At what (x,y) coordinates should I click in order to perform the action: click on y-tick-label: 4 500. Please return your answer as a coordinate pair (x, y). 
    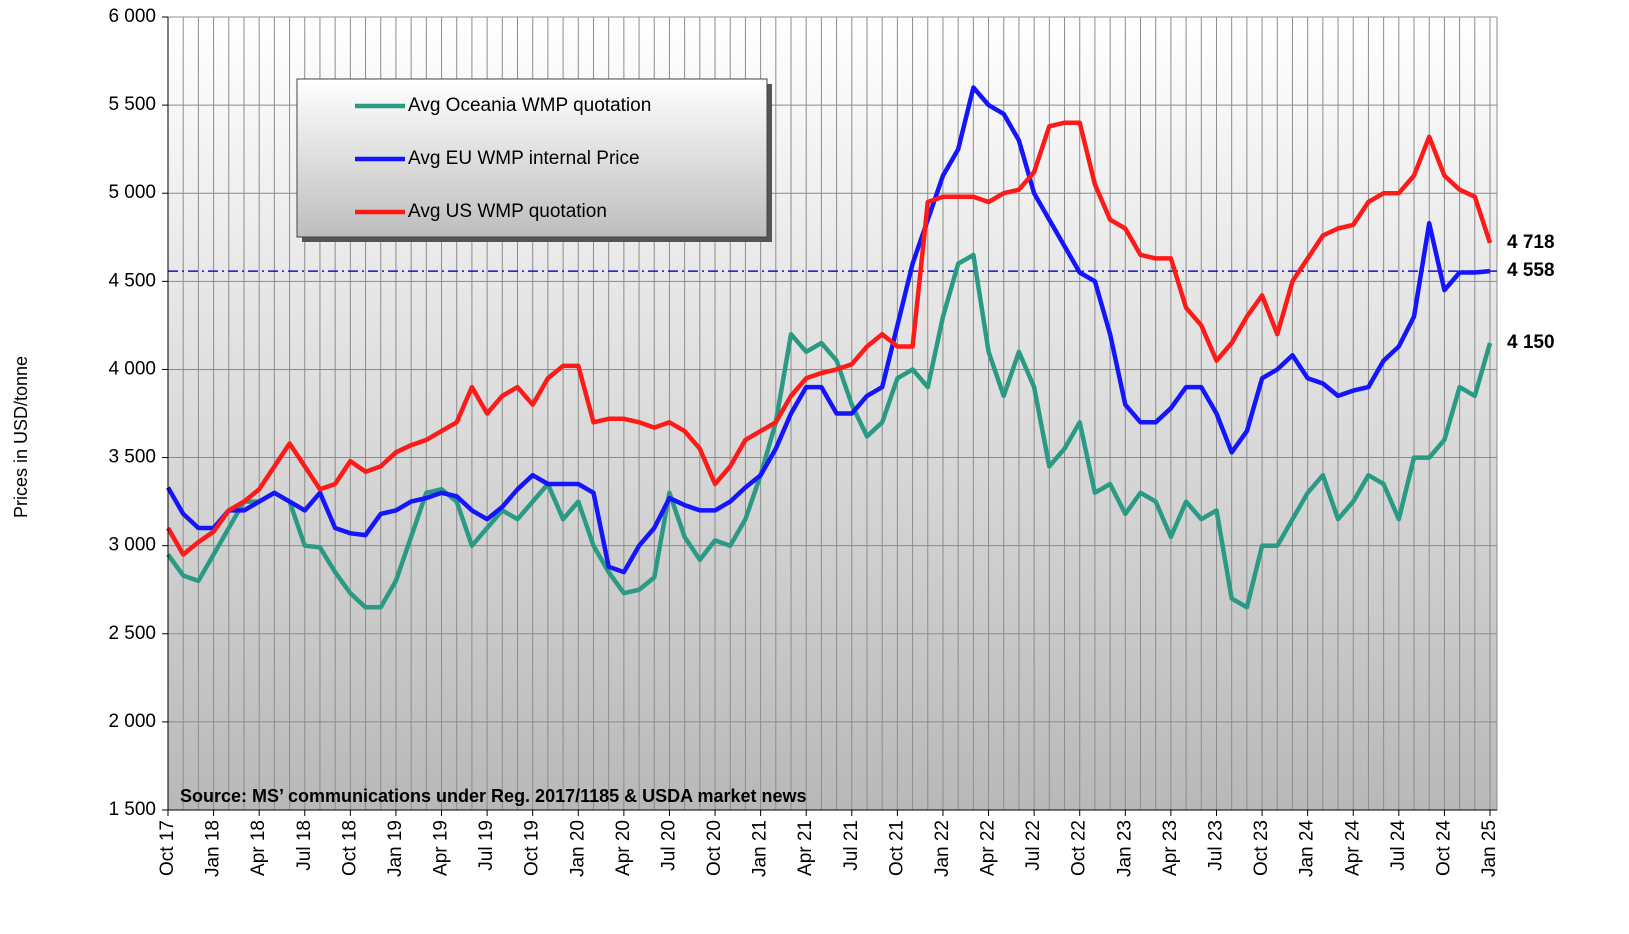
    Looking at the image, I should click on (132, 280).